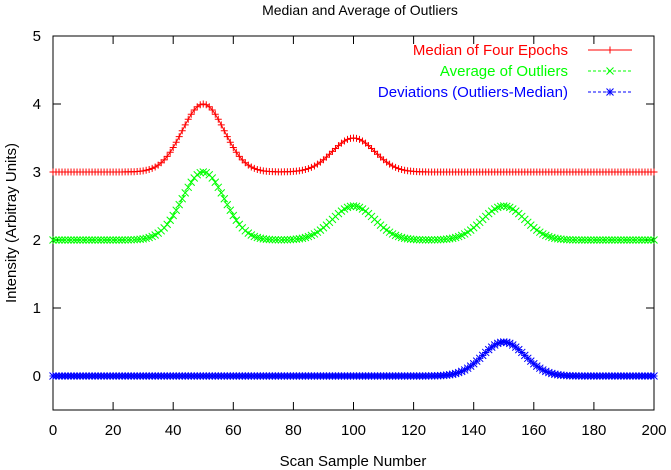 This screenshot has width=671, height=470. Describe the element at coordinates (37, 104) in the screenshot. I see `y-tick-label: 4` at that location.